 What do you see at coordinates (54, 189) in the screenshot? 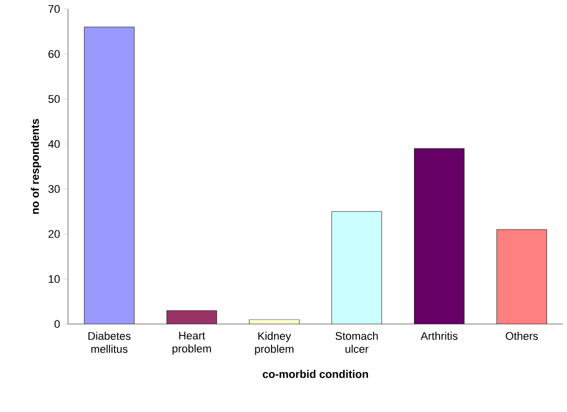
I see `y-tick-label: 30` at bounding box center [54, 189].